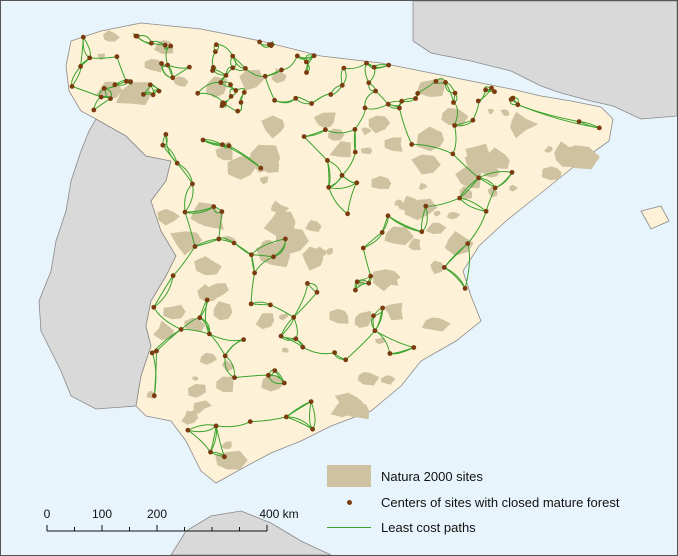 The image size is (678, 556). Describe the element at coordinates (428, 527) in the screenshot. I see `legend-paths-label: Least cost paths` at that location.